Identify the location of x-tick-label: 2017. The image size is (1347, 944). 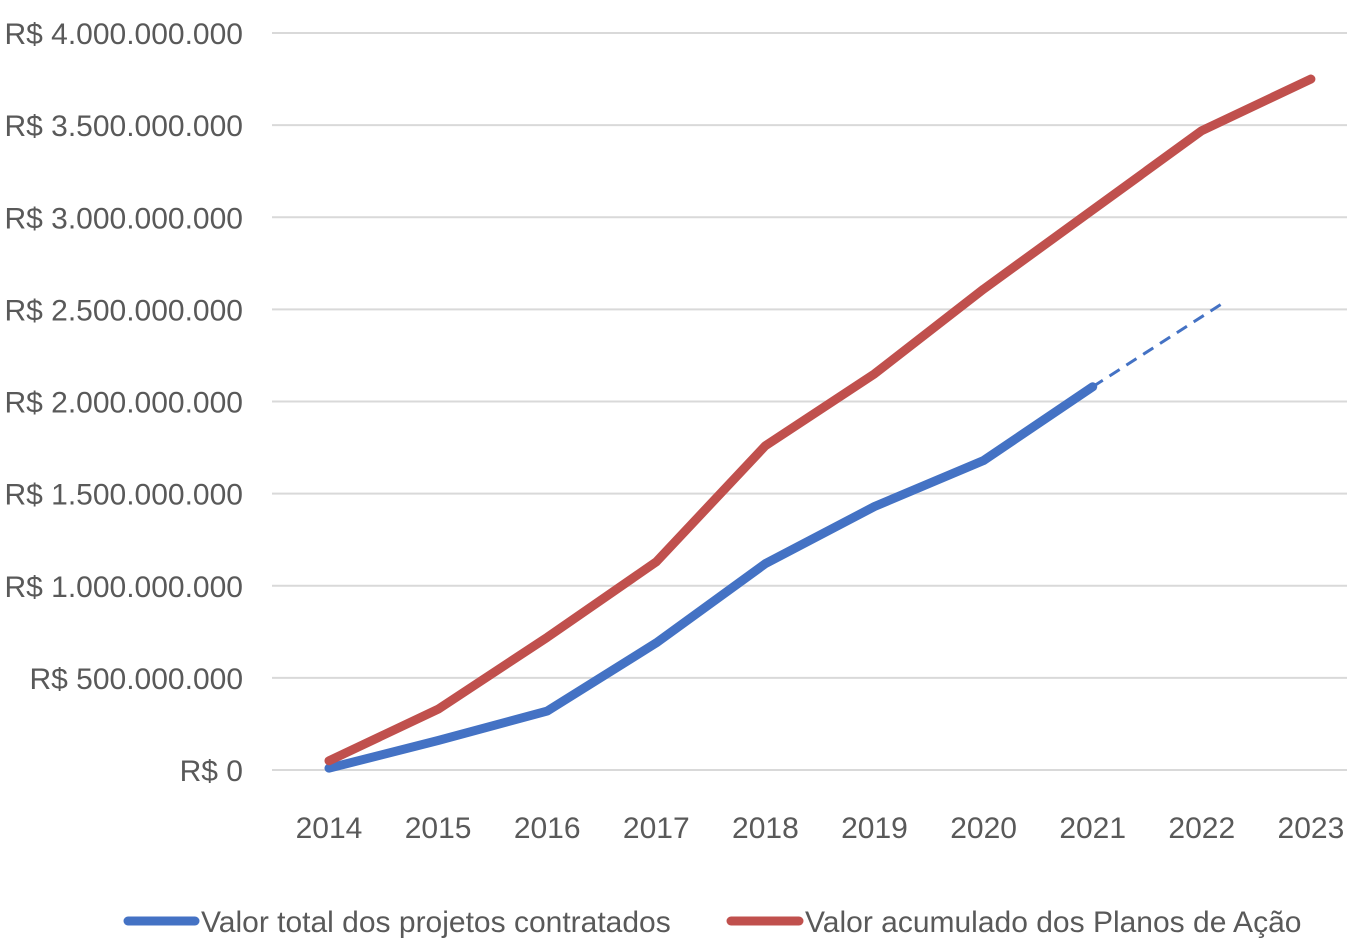
(656, 828).